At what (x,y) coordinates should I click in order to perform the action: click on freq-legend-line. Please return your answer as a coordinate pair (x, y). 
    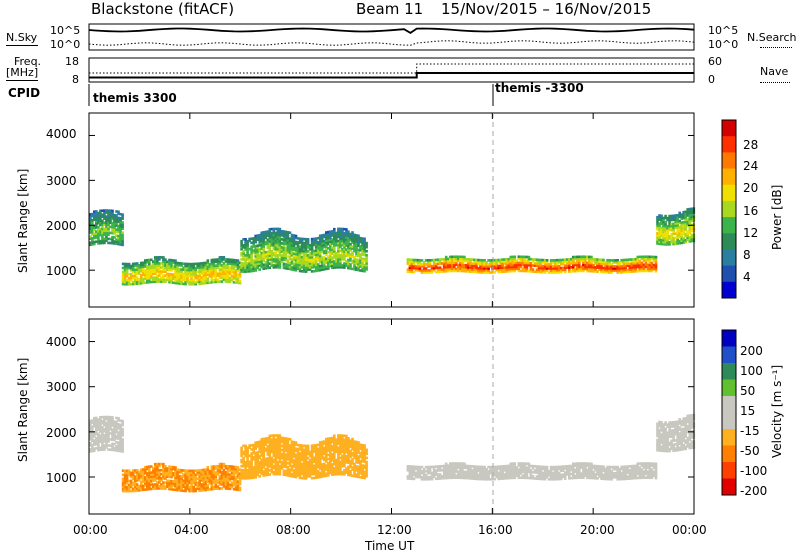
    Looking at the image, I should click on (22, 80).